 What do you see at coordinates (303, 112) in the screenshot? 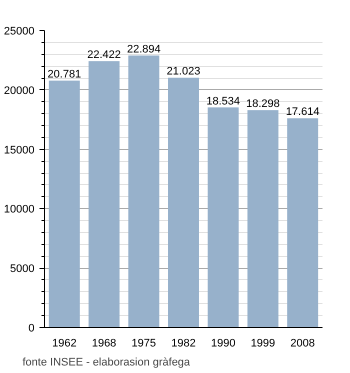
I see `data-label: 17.614` at bounding box center [303, 112].